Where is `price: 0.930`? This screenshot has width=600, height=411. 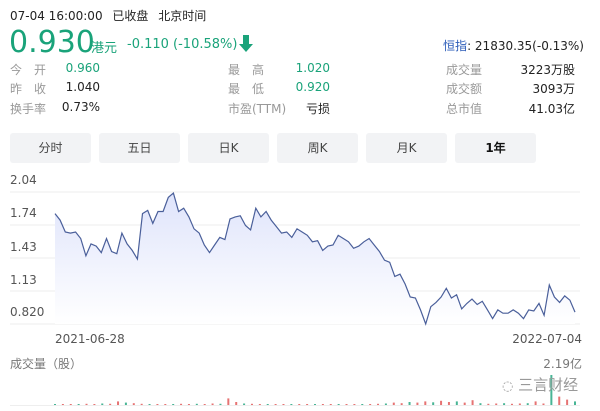 price: 0.930 is located at coordinates (52, 42).